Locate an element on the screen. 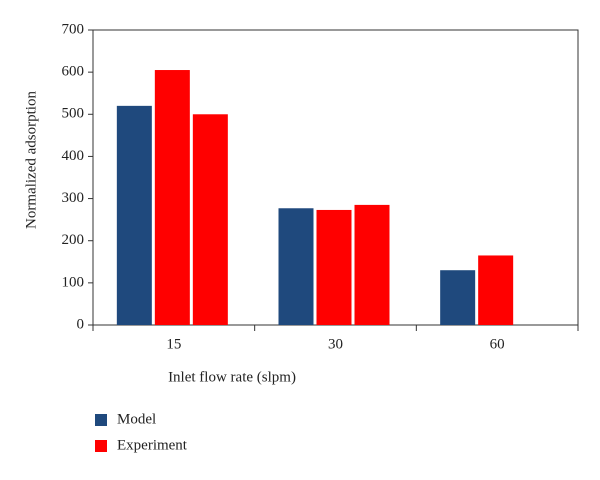 The height and width of the screenshot is (480, 600). y-tick-label: 700 is located at coordinates (73, 29).